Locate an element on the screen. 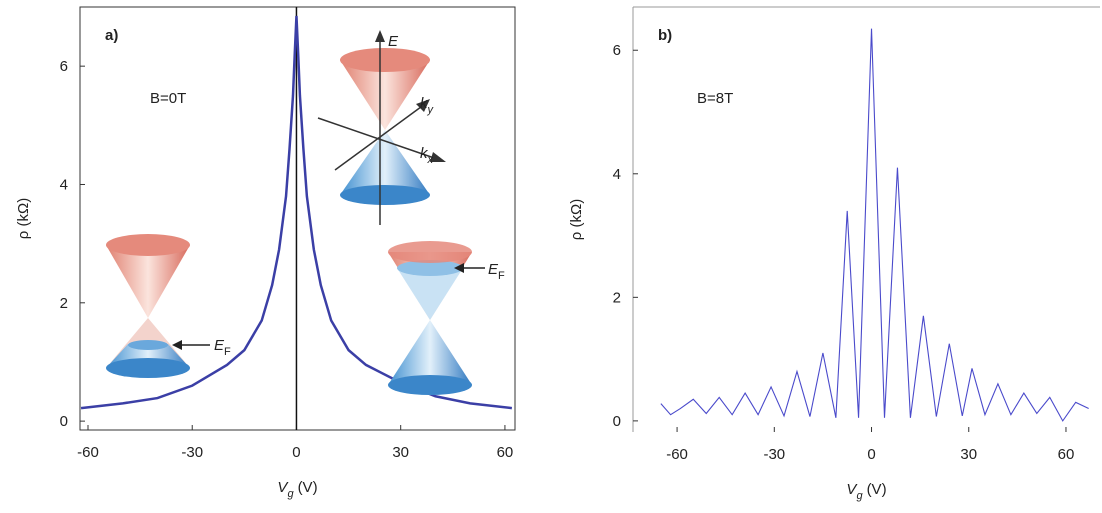 This screenshot has height=513, width=1102. annotation: kx is located at coordinates (427, 155).